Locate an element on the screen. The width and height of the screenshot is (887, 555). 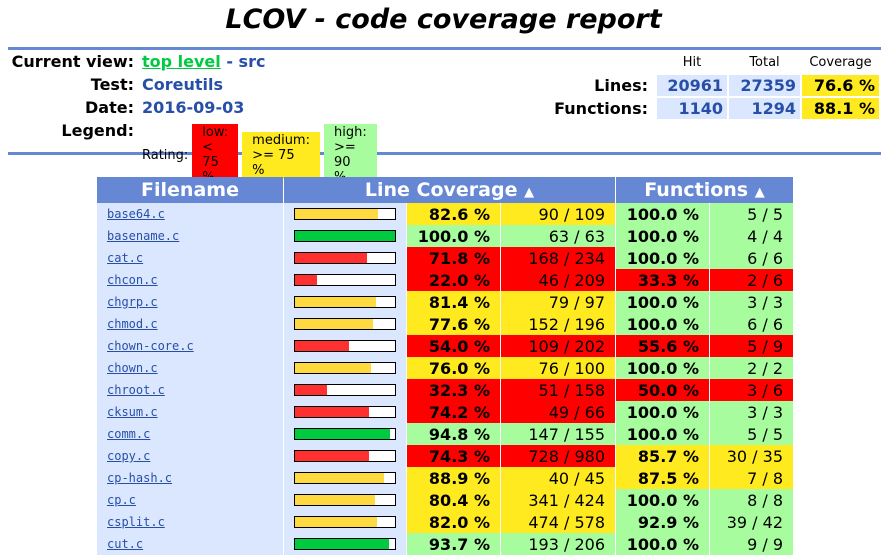
line-count: 40 / 45 is located at coordinates (558, 478).